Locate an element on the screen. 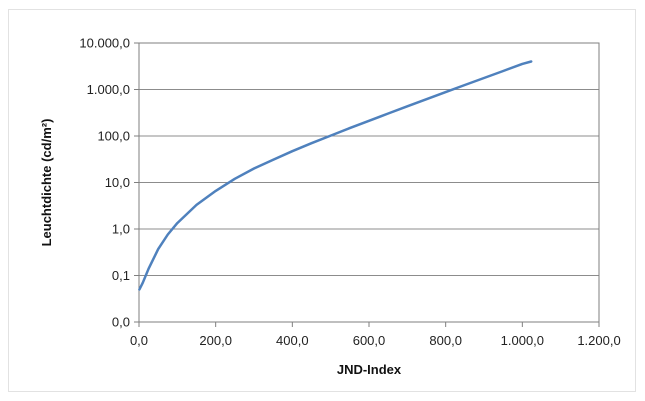 This screenshot has width=645, height=401. y-tick-label: 0,0 is located at coordinates (121, 322).